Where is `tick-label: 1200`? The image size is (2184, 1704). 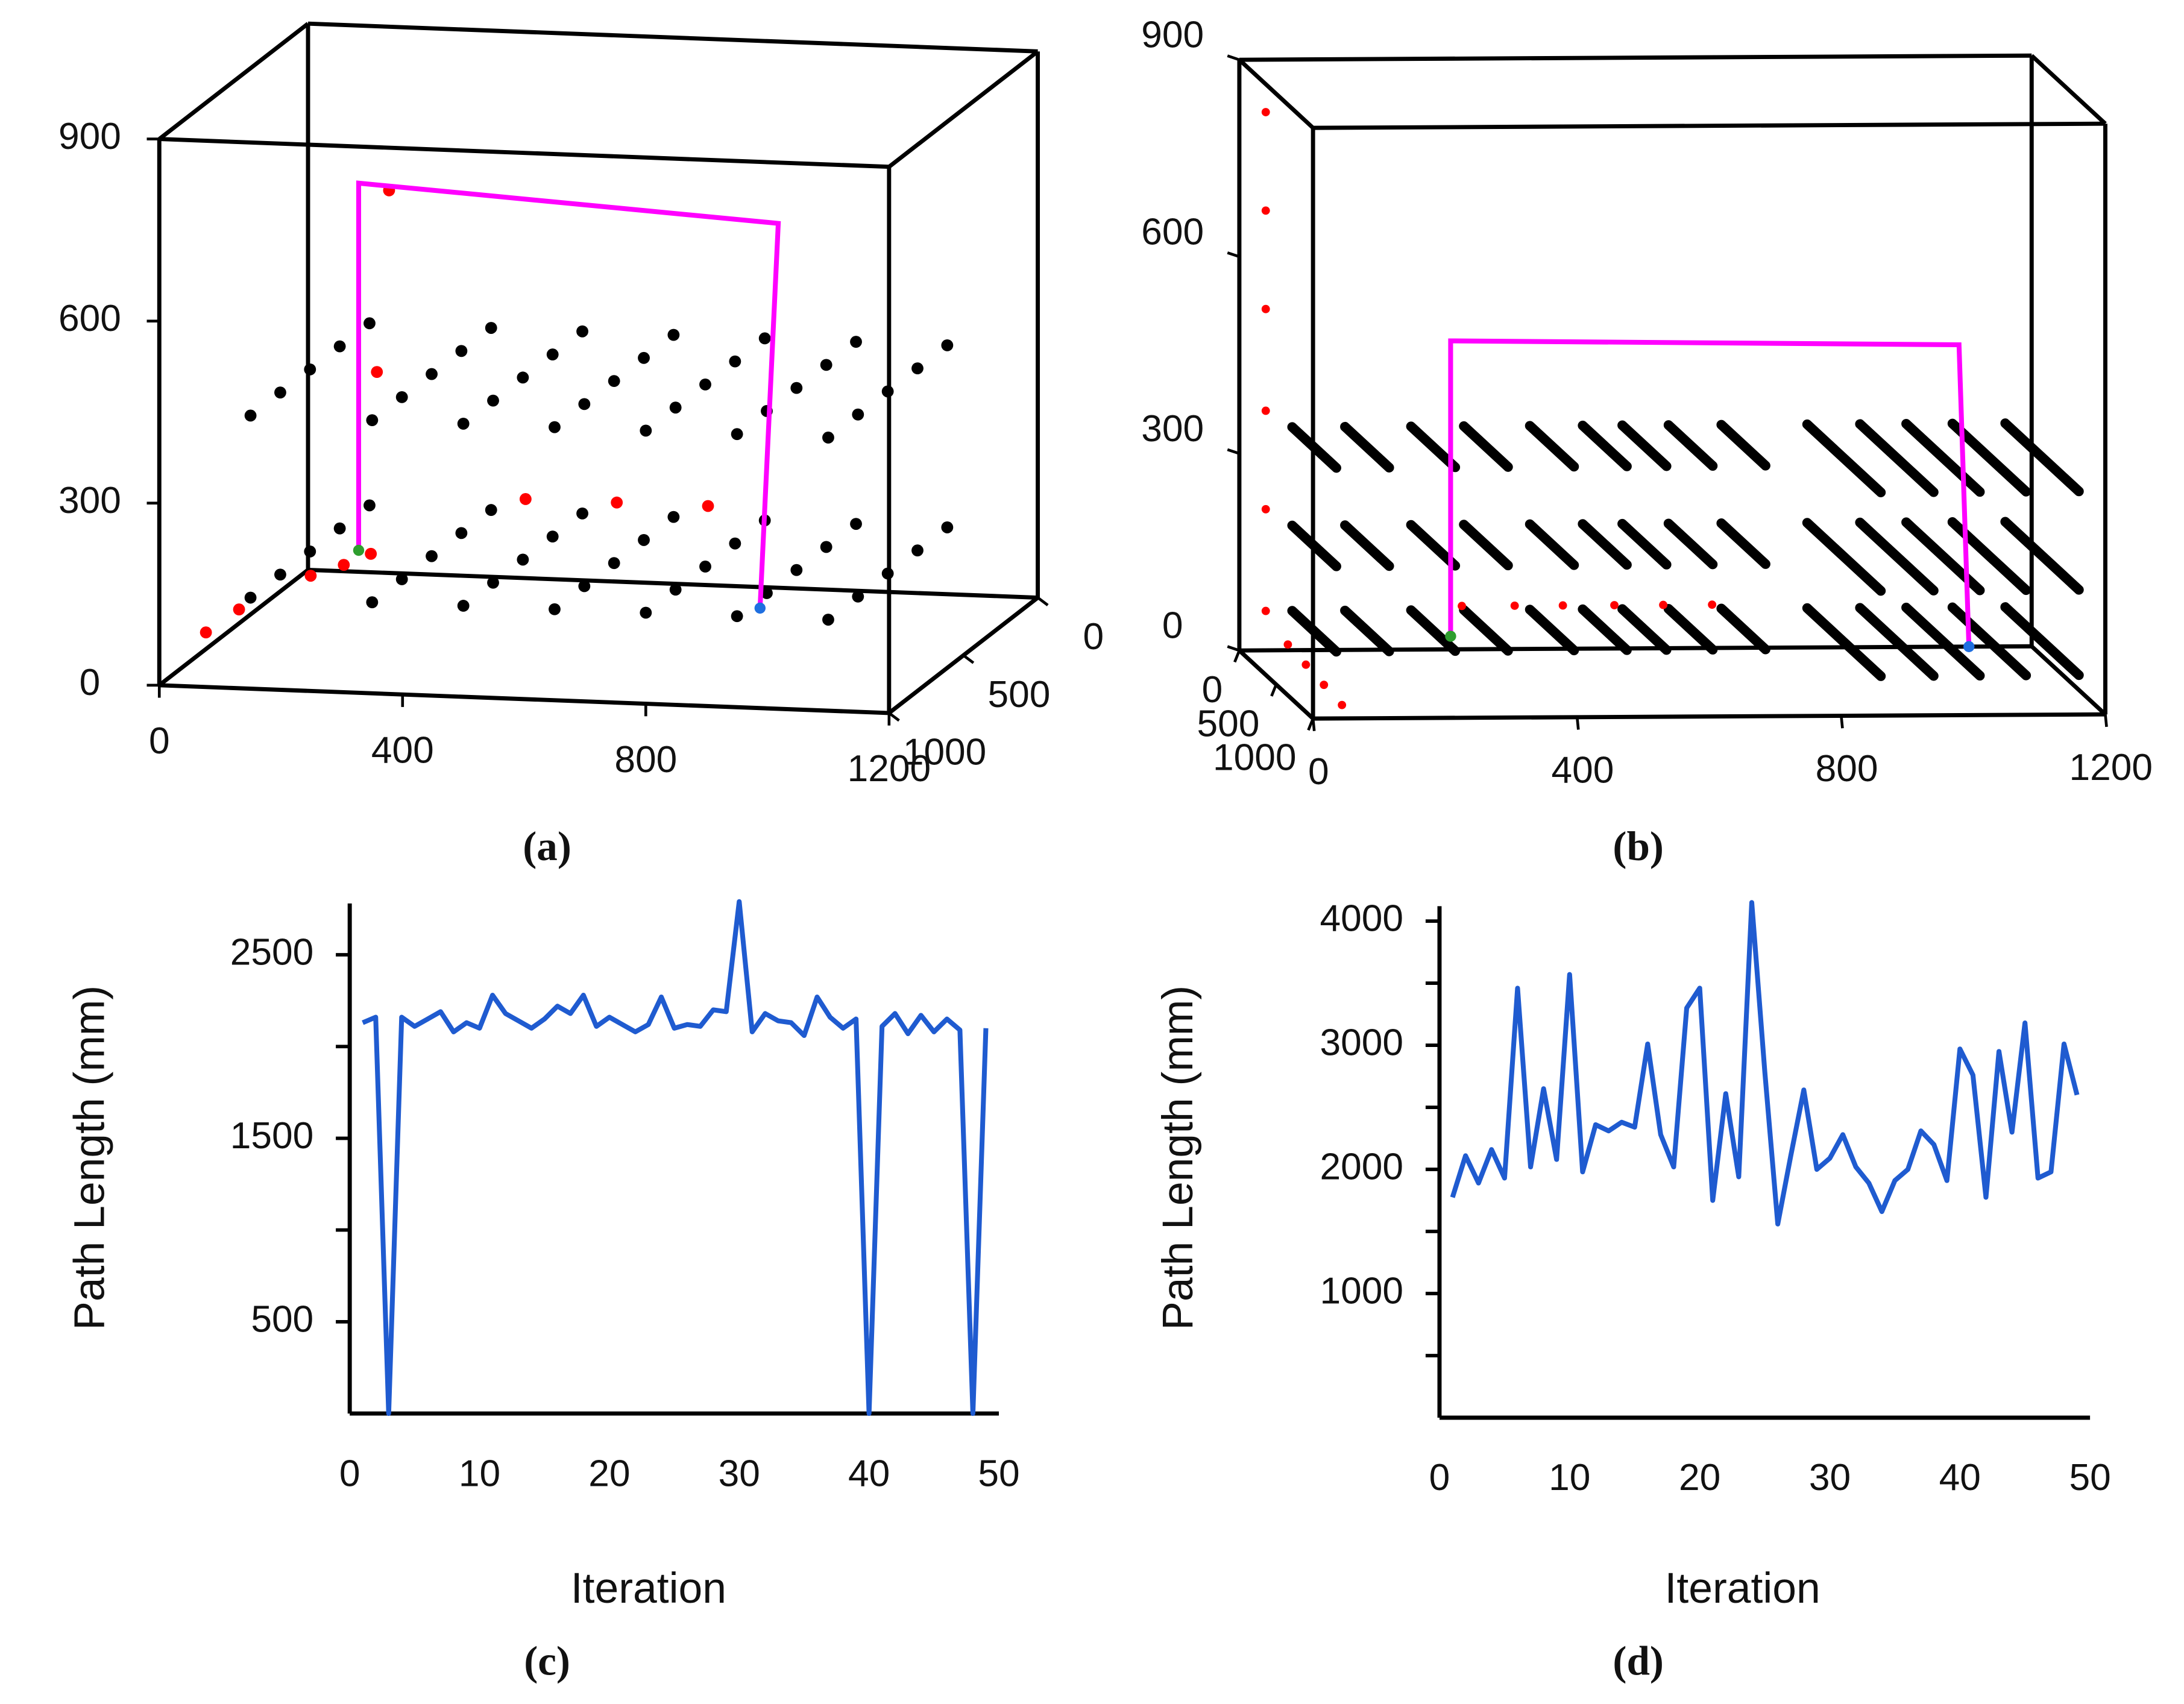 tick-label: 1200 is located at coordinates (889, 769).